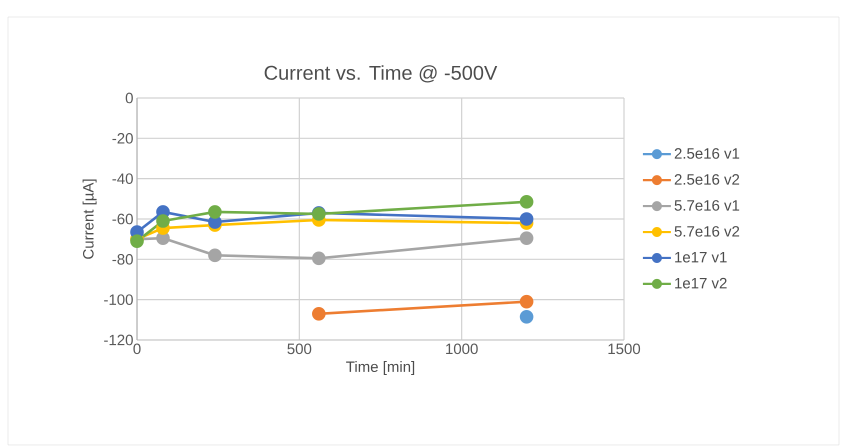 The height and width of the screenshot is (447, 841). I want to click on y-tick-label: -60, so click(122, 219).